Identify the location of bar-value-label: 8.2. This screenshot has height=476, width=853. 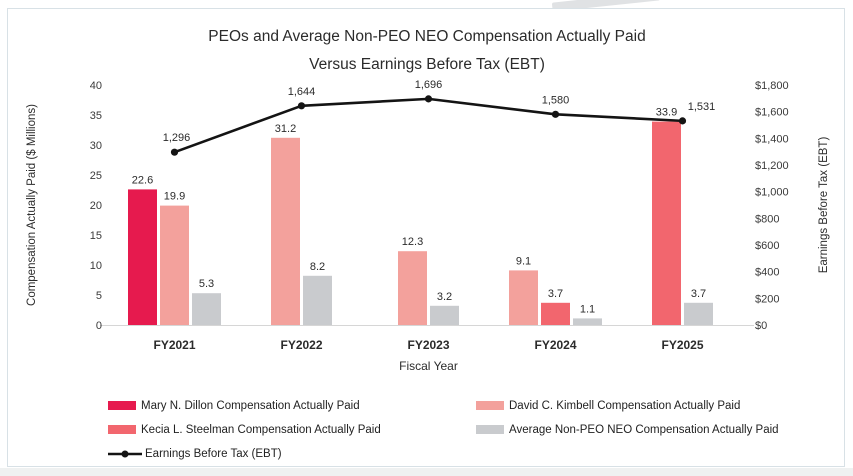
(317, 267).